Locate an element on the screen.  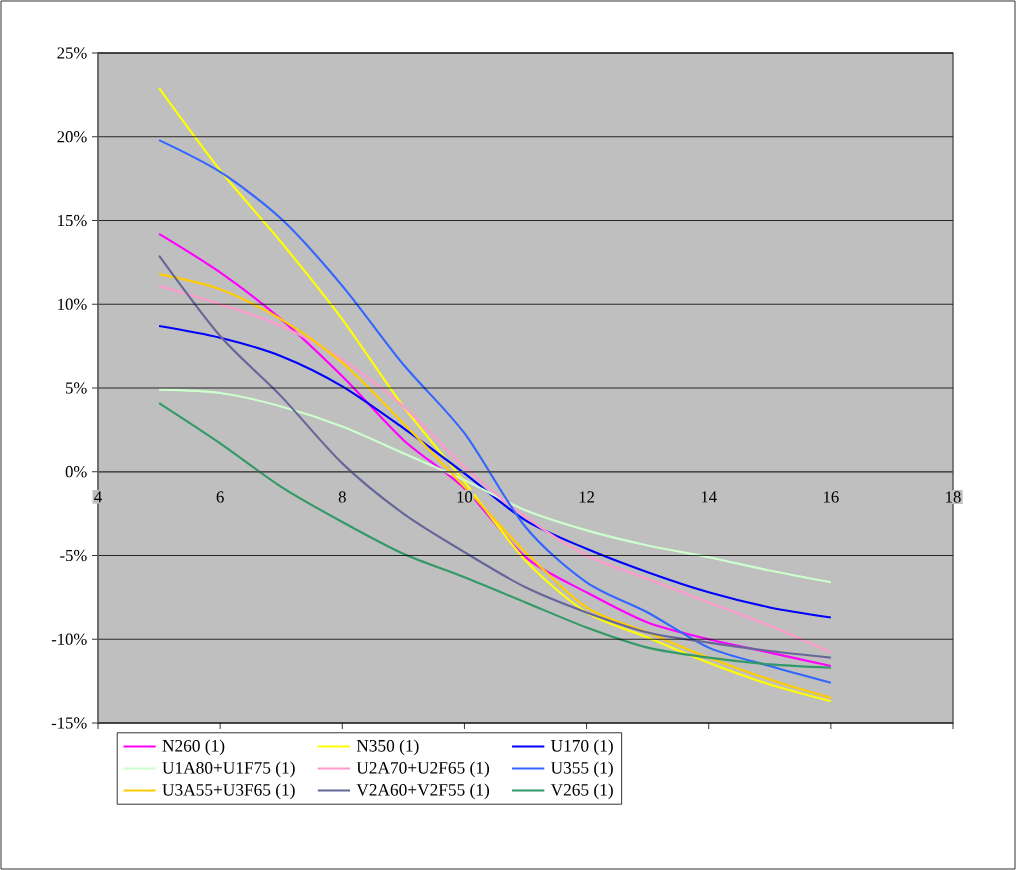
legend-label: V265 (1) is located at coordinates (581, 791).